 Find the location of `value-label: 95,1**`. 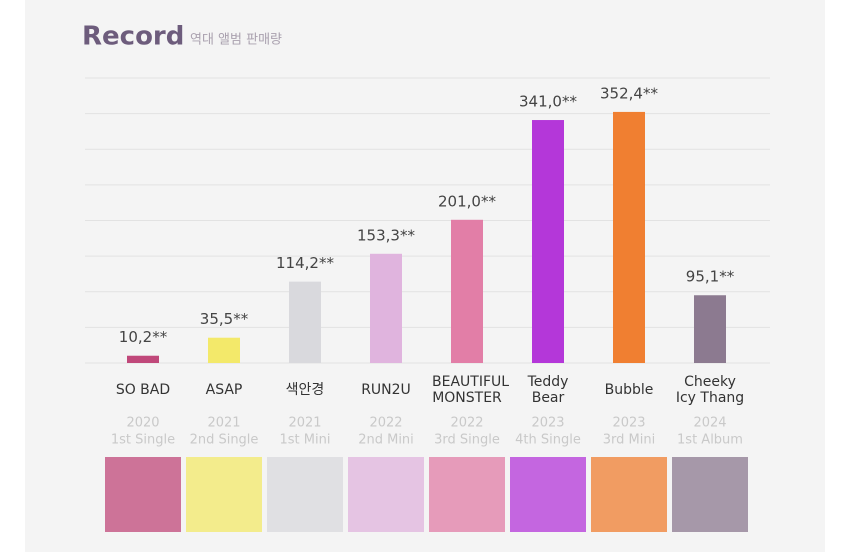

value-label: 95,1** is located at coordinates (710, 277).